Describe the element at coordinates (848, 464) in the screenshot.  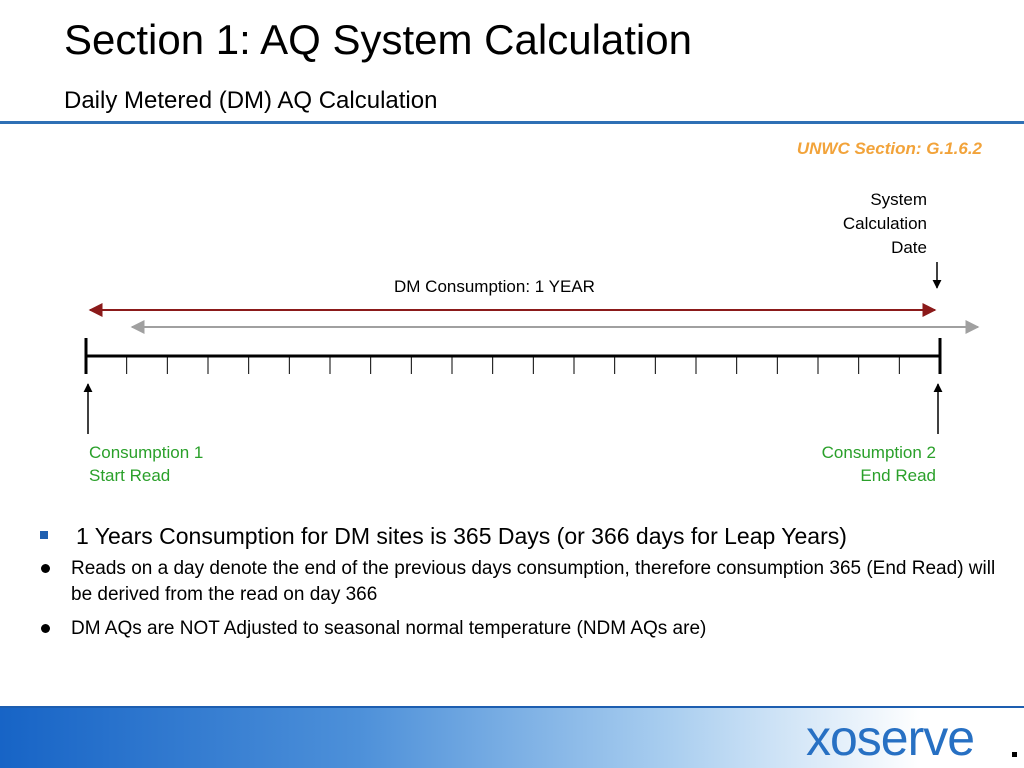
I see `end-read-label: Consumption 2 End Read` at that location.